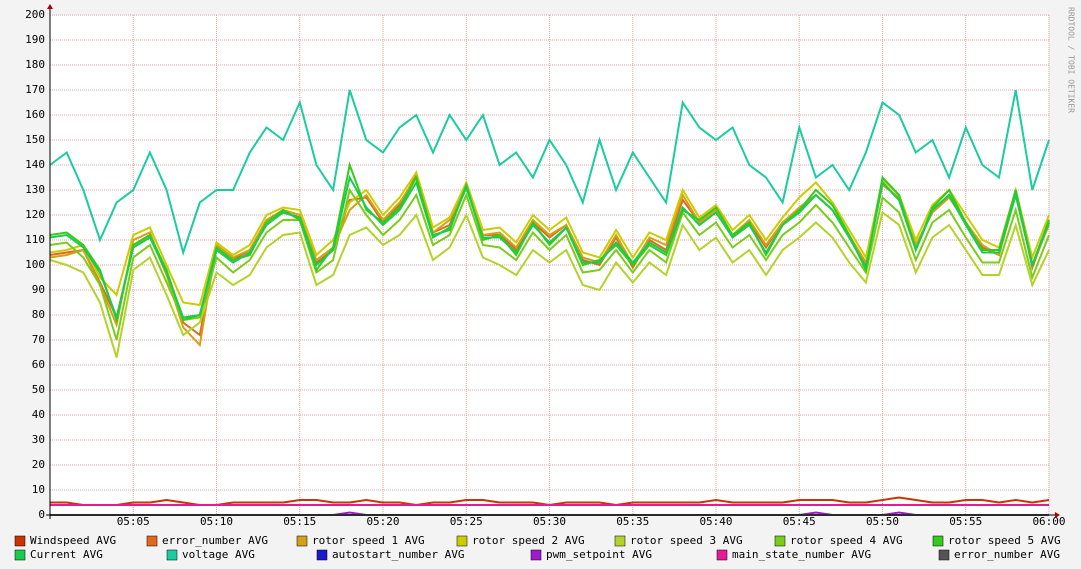  Describe the element at coordinates (382, 521) in the screenshot. I see `x-tick-label: 05:20` at that location.